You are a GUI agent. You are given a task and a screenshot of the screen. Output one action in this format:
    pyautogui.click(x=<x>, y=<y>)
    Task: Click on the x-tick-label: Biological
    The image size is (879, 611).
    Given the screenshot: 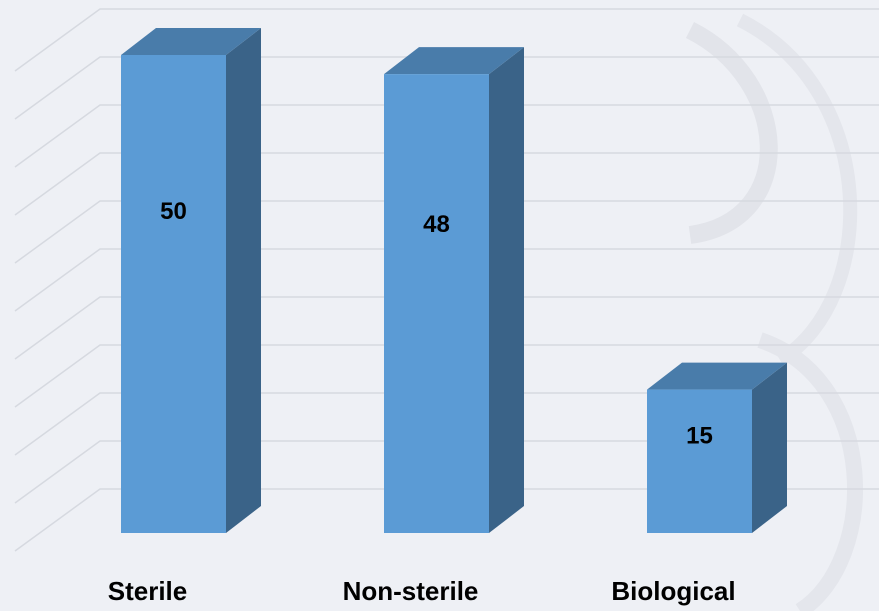 What is the action you would take?
    pyautogui.click(x=673, y=591)
    